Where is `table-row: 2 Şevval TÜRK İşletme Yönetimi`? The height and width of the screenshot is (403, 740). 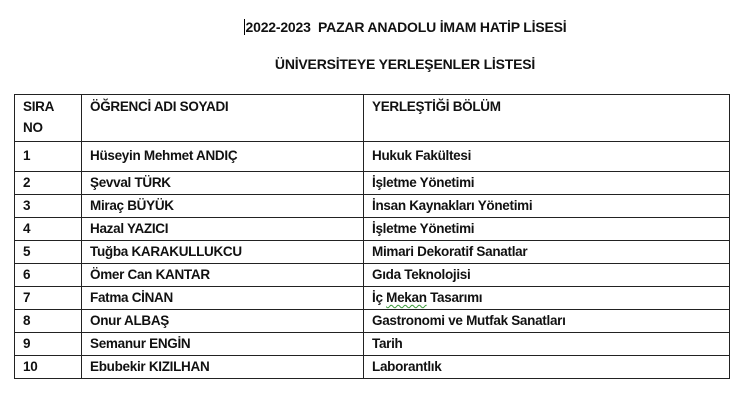
table-row: 2 Şevval TÜRK İşletme Yönetimi is located at coordinates (372, 183).